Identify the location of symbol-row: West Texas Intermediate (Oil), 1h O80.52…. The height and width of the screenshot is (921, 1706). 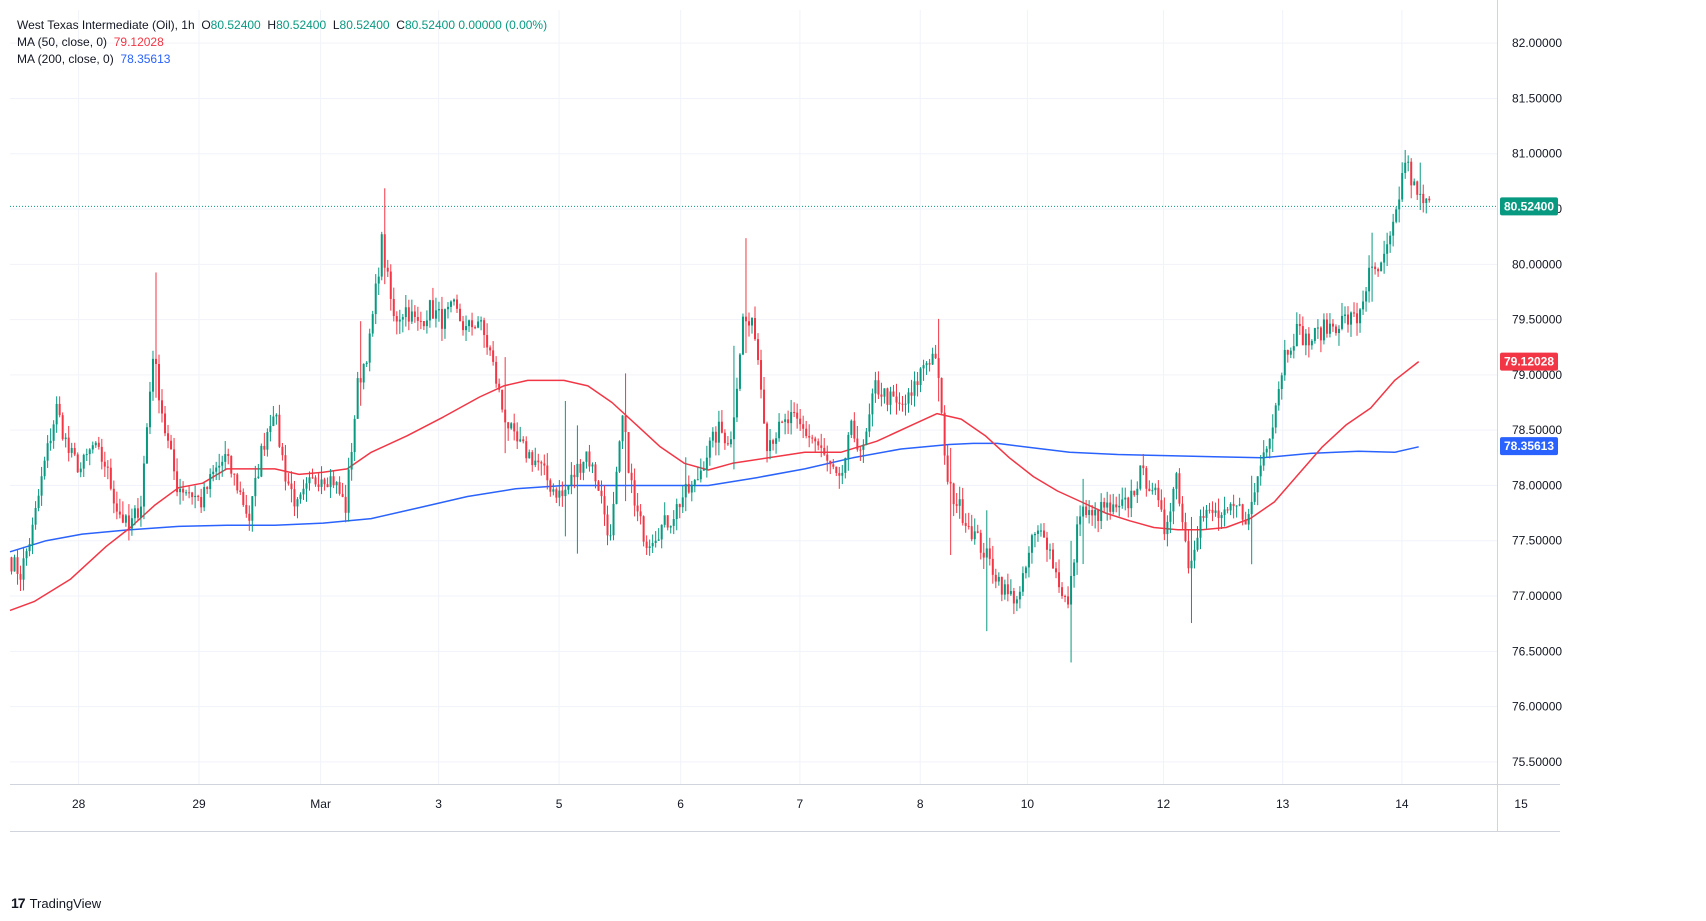
(282, 25).